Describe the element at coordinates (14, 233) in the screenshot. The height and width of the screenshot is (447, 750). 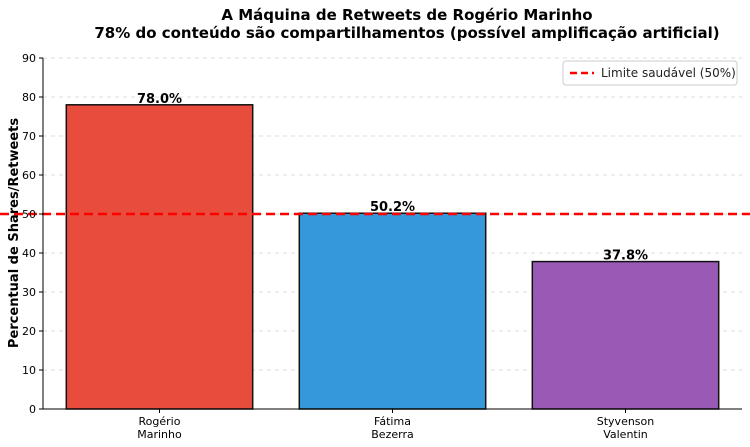
I see `y-axis-label: Percentual de Shares/Retweets` at that location.